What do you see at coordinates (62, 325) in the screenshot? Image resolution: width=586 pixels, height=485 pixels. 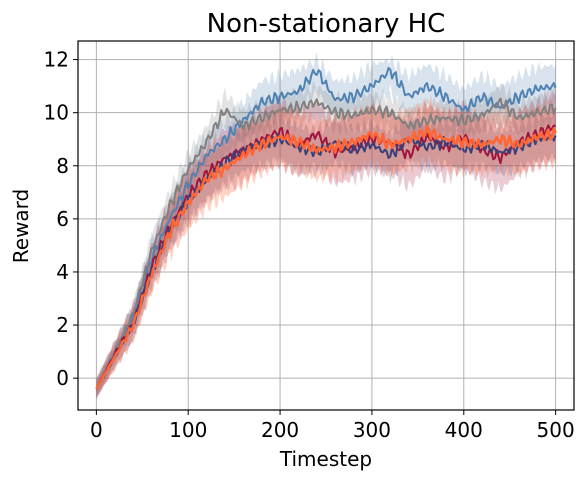 I see `y-tick-label: 2` at bounding box center [62, 325].